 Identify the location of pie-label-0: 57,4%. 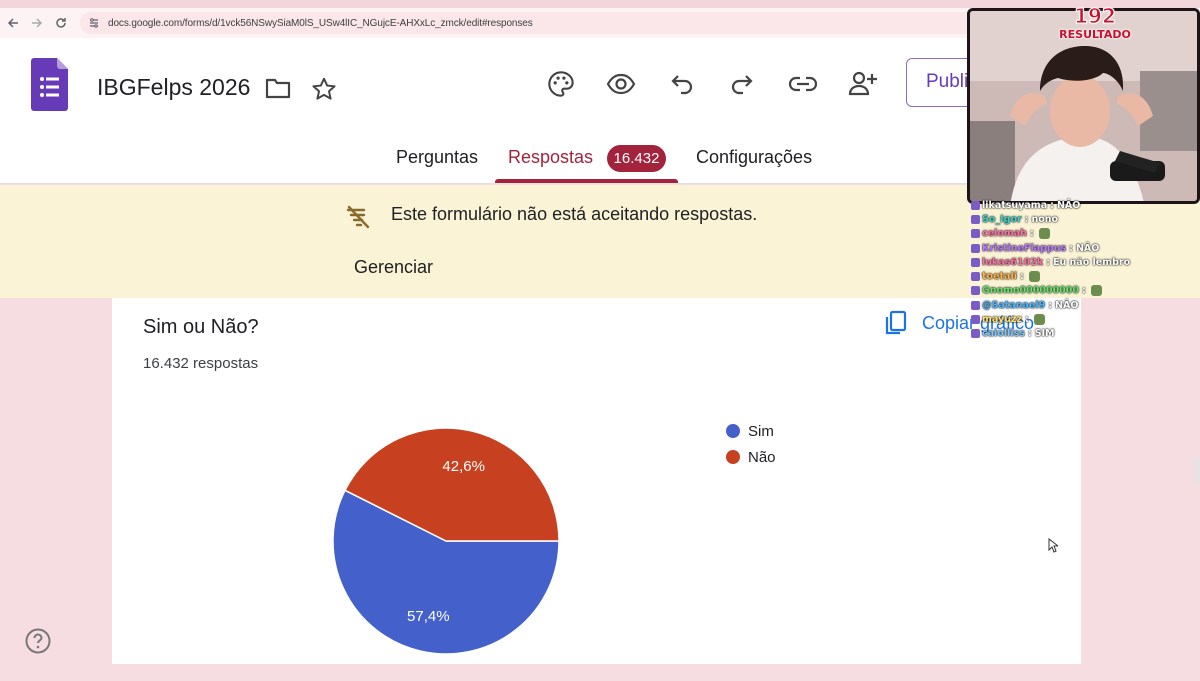
(428, 616).